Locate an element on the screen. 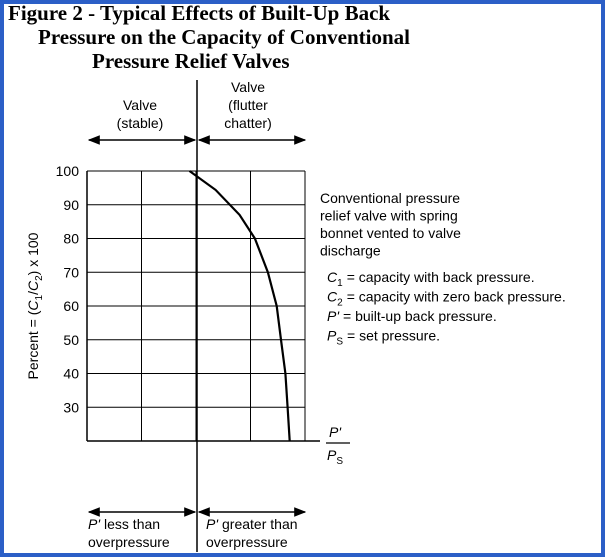  y-label-part: ) x 100 is located at coordinates (33, 253).